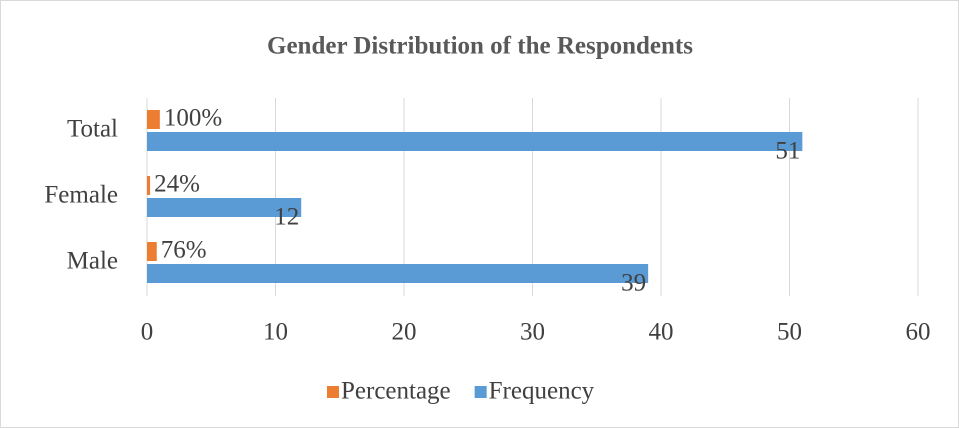 The width and height of the screenshot is (959, 428). I want to click on x-tick-label: 40, so click(661, 332).